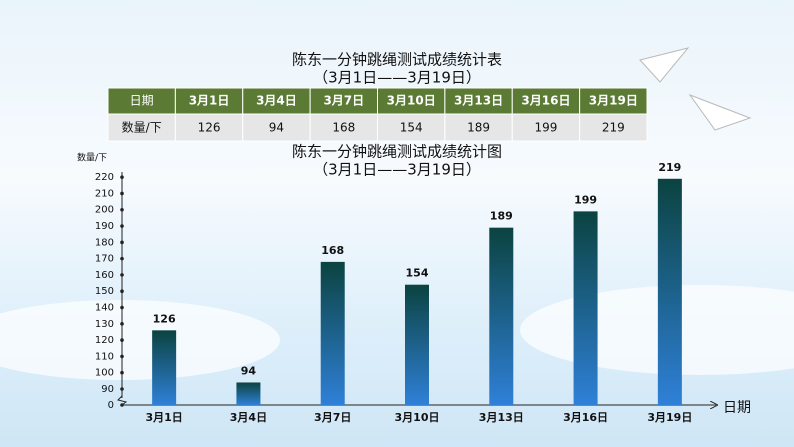 Image resolution: width=794 pixels, height=447 pixels. What do you see at coordinates (669, 417) in the screenshot?
I see `x-tick-label: 3月19日` at bounding box center [669, 417].